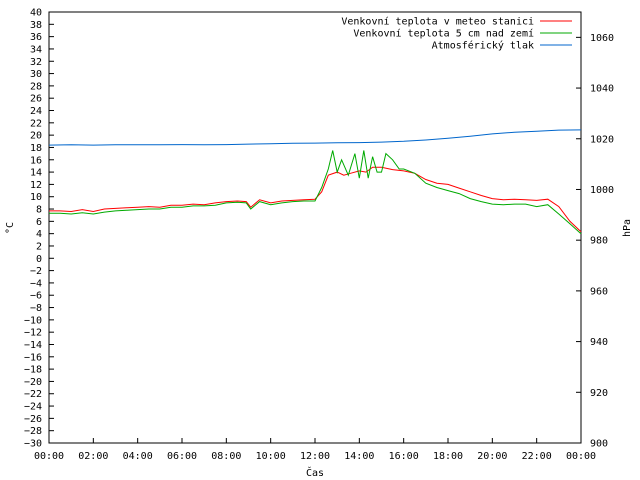 This screenshot has width=640, height=480. I want to click on y-axis-label: °C, so click(10, 228).